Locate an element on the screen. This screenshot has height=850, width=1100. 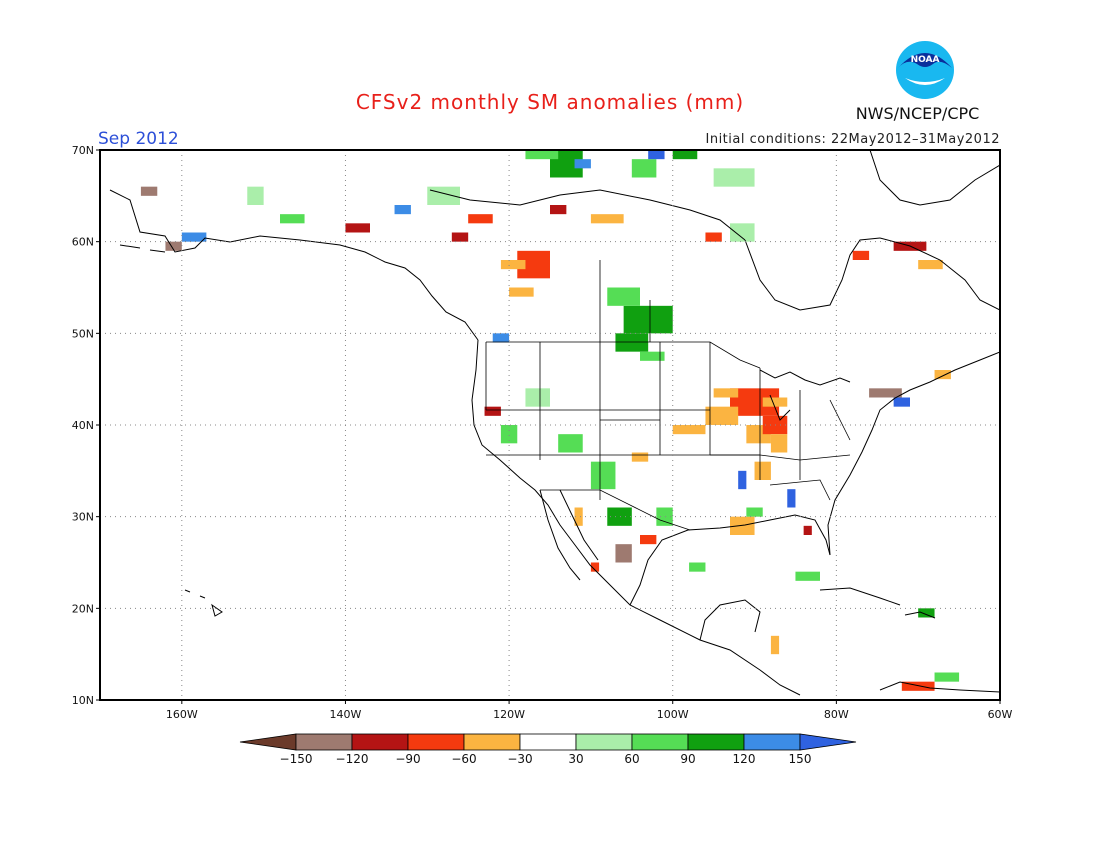
colorbar-tick-label: 150 is located at coordinates (800, 759).